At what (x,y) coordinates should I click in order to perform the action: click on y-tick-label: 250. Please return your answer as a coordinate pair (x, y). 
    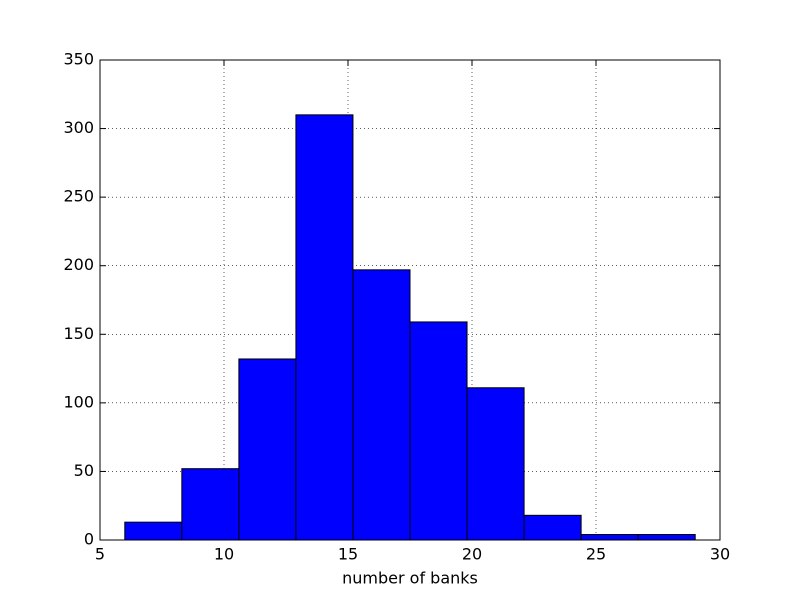
    Looking at the image, I should click on (78, 196).